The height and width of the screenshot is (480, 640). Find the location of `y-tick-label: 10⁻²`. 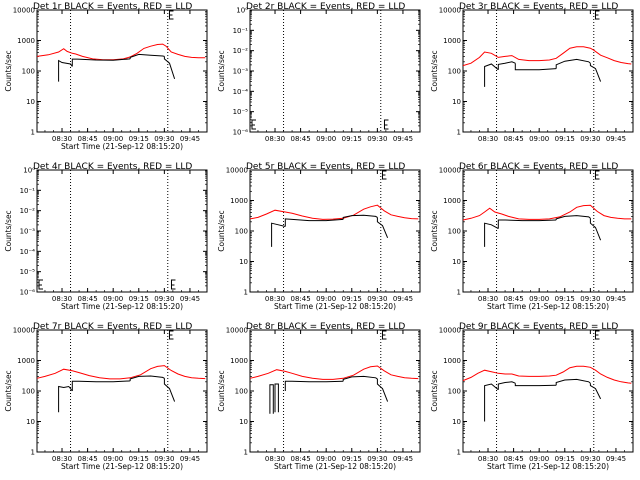

y-tick-label: 10⁻² is located at coordinates (241, 51).